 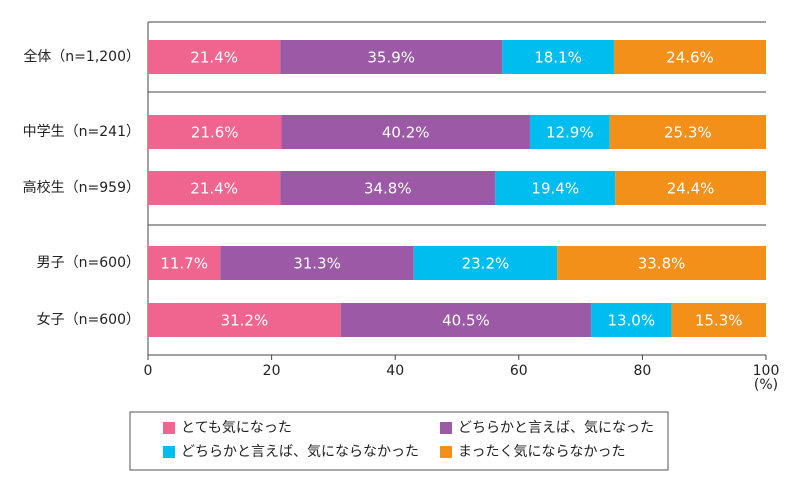 I want to click on data-label: 24.4%, so click(x=691, y=189).